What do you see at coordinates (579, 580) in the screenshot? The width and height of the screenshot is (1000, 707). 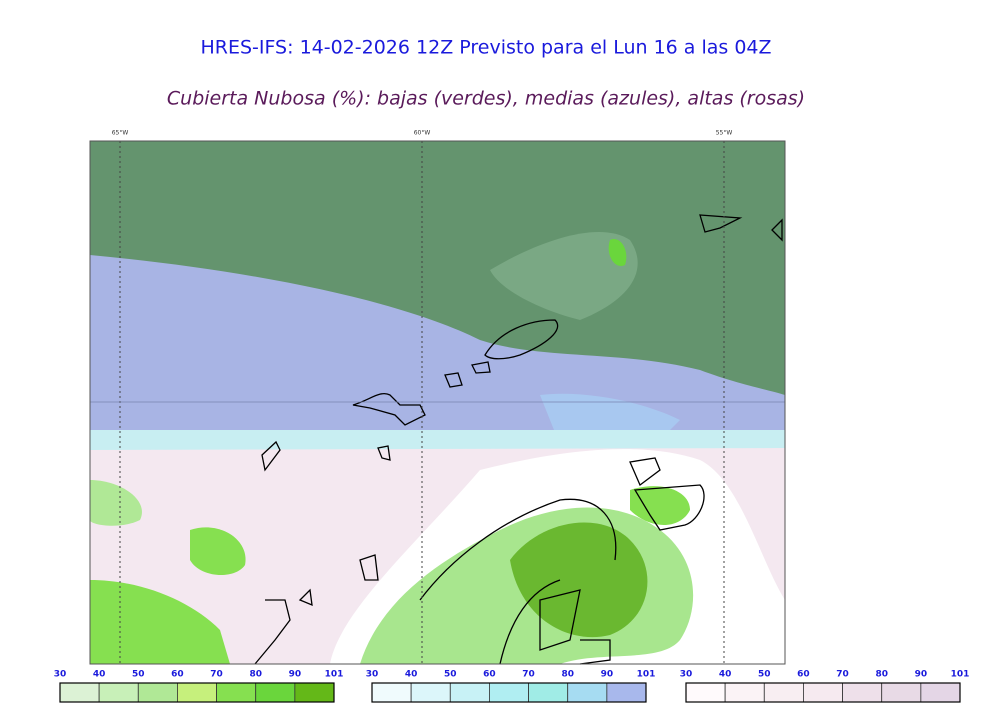 I see `low-cloud-core` at bounding box center [579, 580].